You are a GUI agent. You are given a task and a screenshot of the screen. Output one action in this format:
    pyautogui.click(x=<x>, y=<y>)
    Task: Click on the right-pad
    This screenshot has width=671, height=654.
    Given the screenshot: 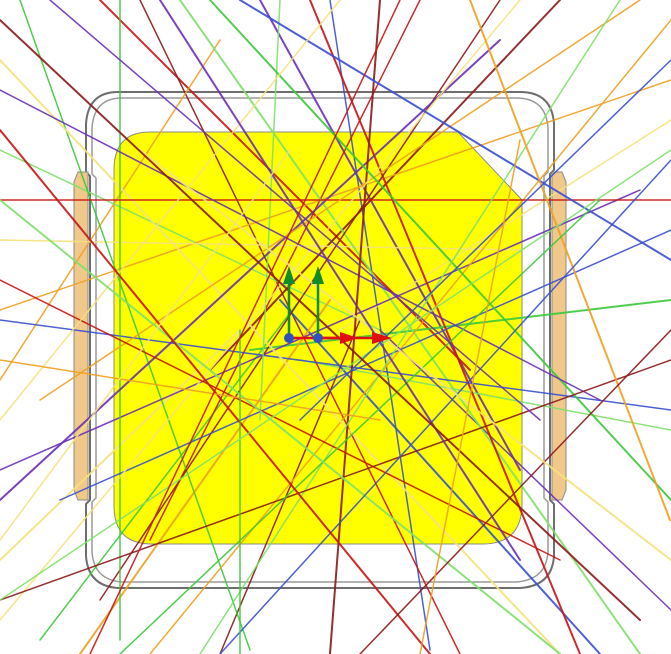 What is the action you would take?
    pyautogui.click(x=559, y=336)
    